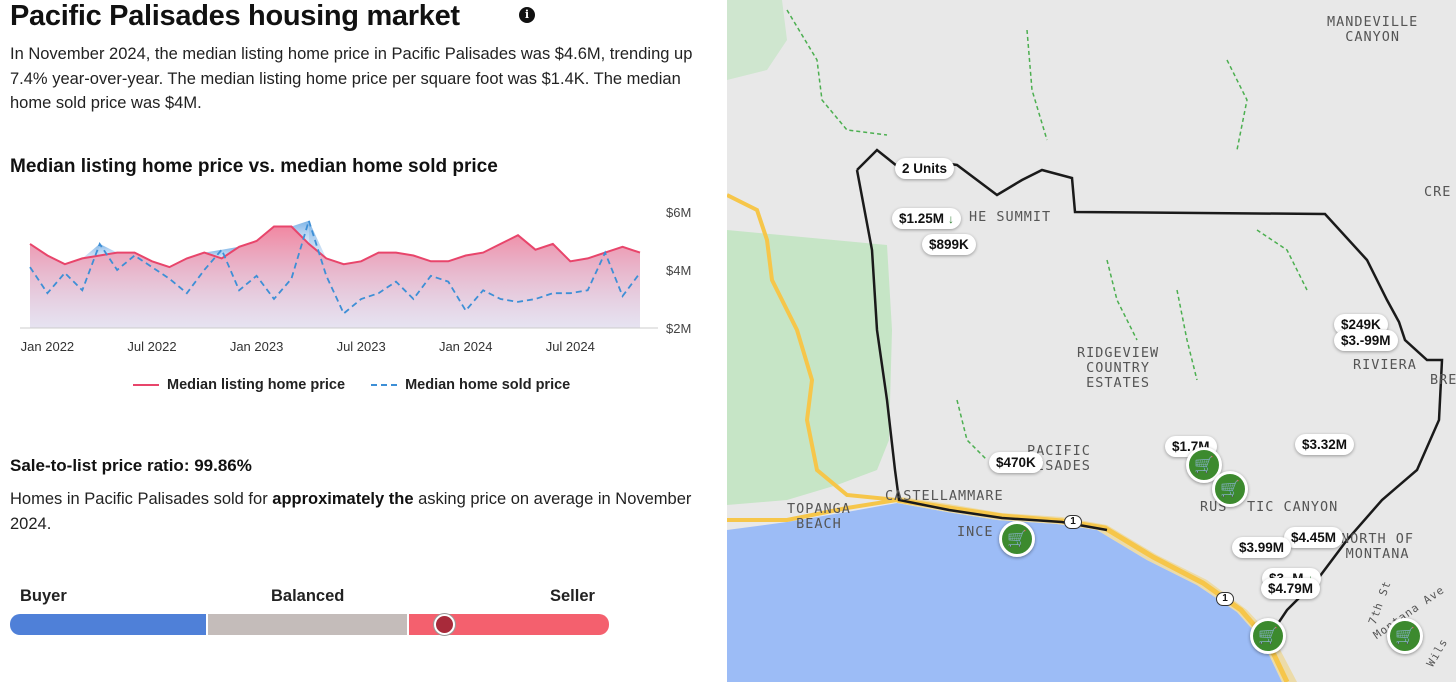  What do you see at coordinates (466, 346) in the screenshot?
I see `x-tick-label: Jan 2024` at bounding box center [466, 346].